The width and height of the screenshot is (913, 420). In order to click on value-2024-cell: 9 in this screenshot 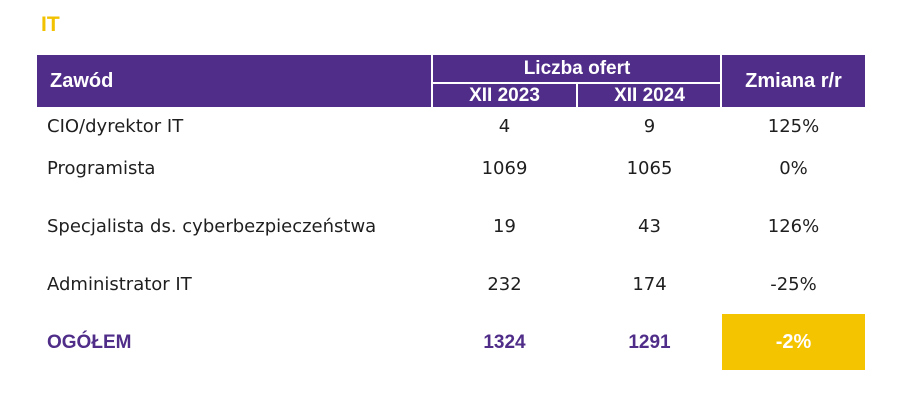, I will do `click(649, 126)`.